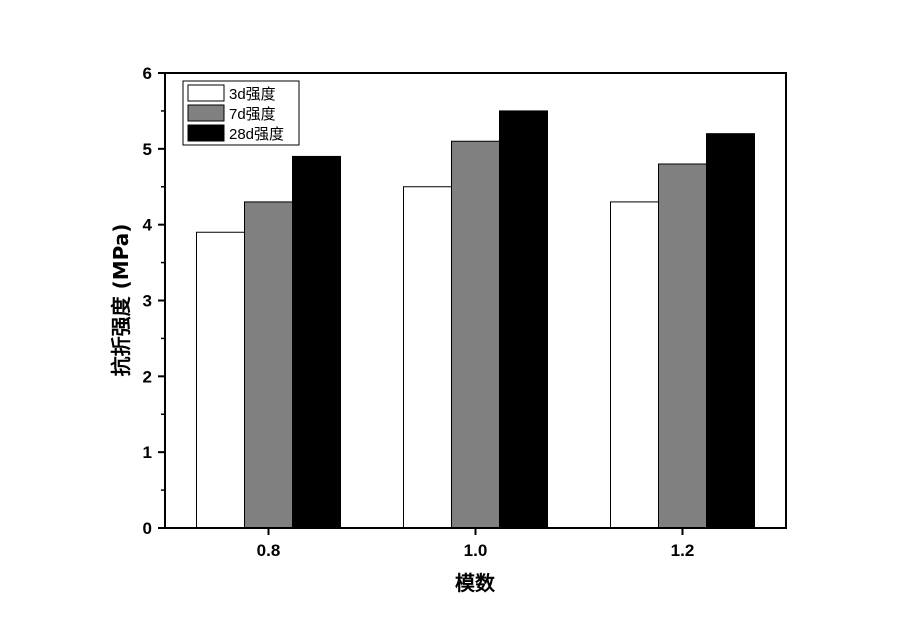 The image size is (916, 636). I want to click on bar-3d强度-0.8, so click(220, 380).